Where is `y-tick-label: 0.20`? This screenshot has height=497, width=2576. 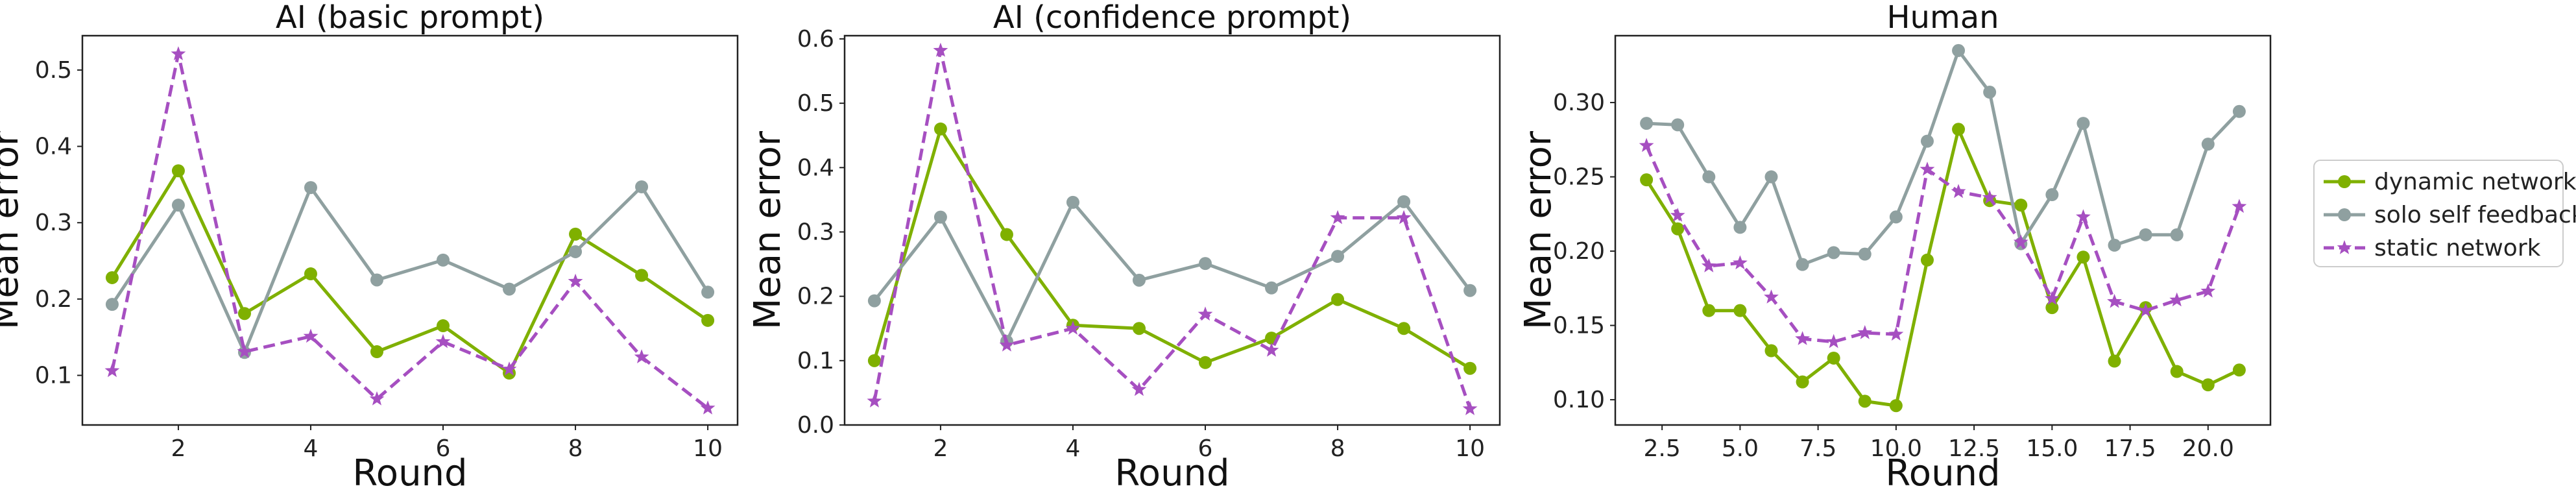
y-tick-label: 0.20 is located at coordinates (1579, 252).